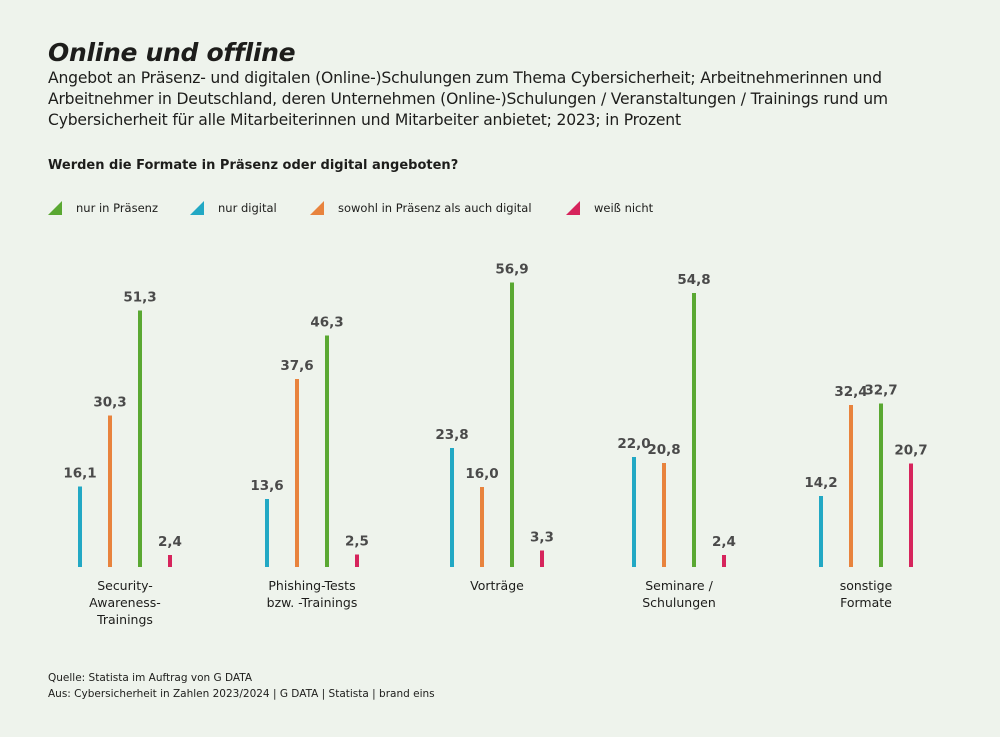 The height and width of the screenshot is (737, 1000). What do you see at coordinates (497, 585) in the screenshot?
I see `category-label: Vorträge` at bounding box center [497, 585].